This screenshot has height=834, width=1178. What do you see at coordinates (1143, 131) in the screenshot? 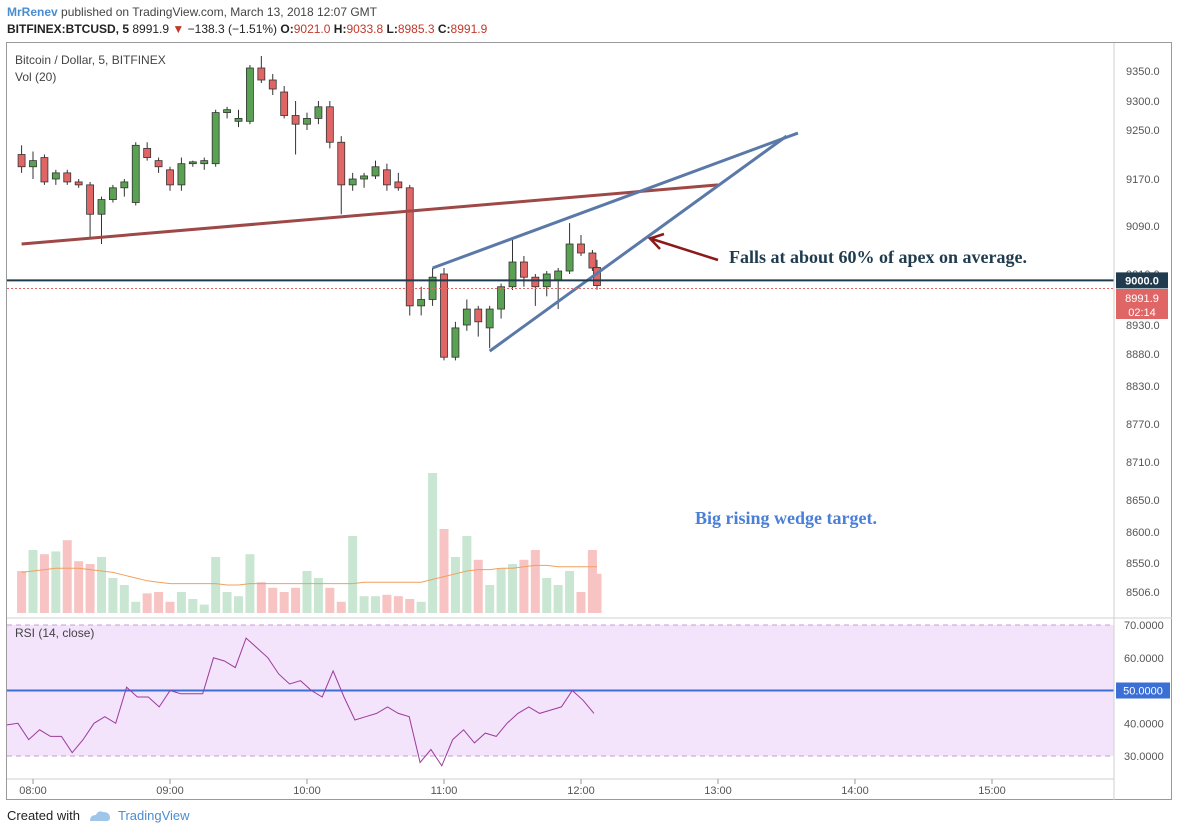
I see `price-tick-label: 9250.0` at bounding box center [1143, 131].